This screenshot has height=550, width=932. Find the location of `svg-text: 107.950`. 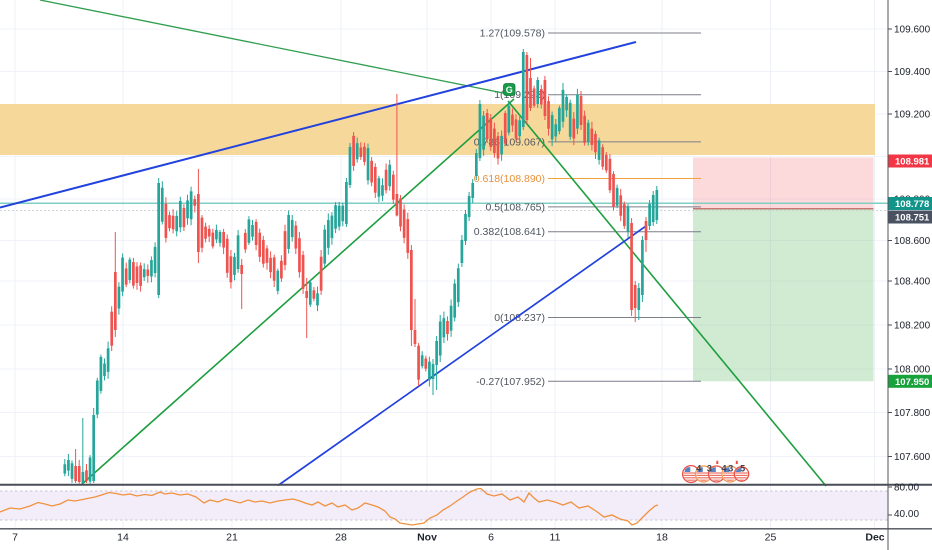

svg-text: 107.950 is located at coordinates (912, 382).